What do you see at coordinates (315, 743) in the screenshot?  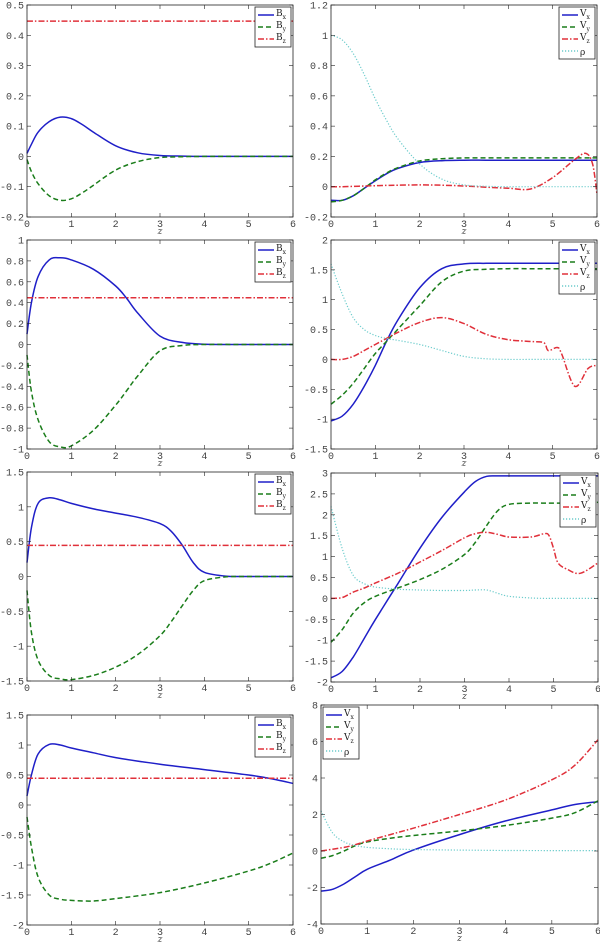 I see `y-tick-label: 6` at bounding box center [315, 743].